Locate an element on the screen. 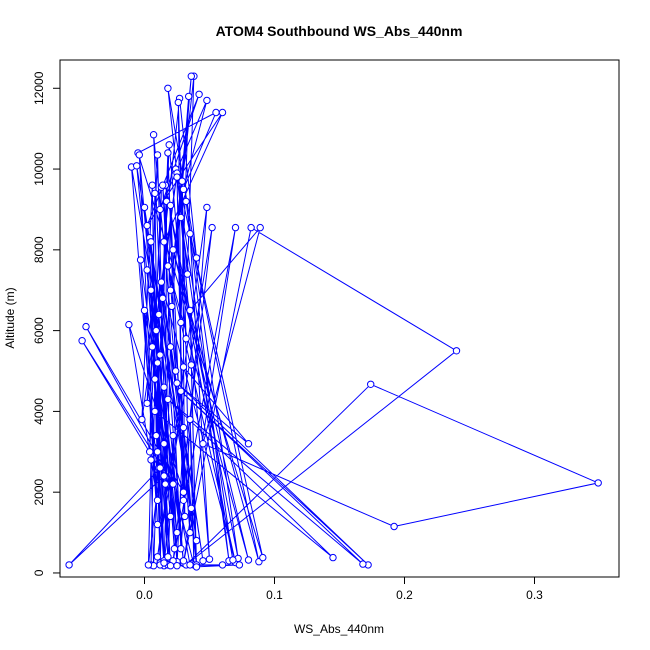 The width and height of the screenshot is (650, 650). y-tick-label: 10000 is located at coordinates (39, 169).